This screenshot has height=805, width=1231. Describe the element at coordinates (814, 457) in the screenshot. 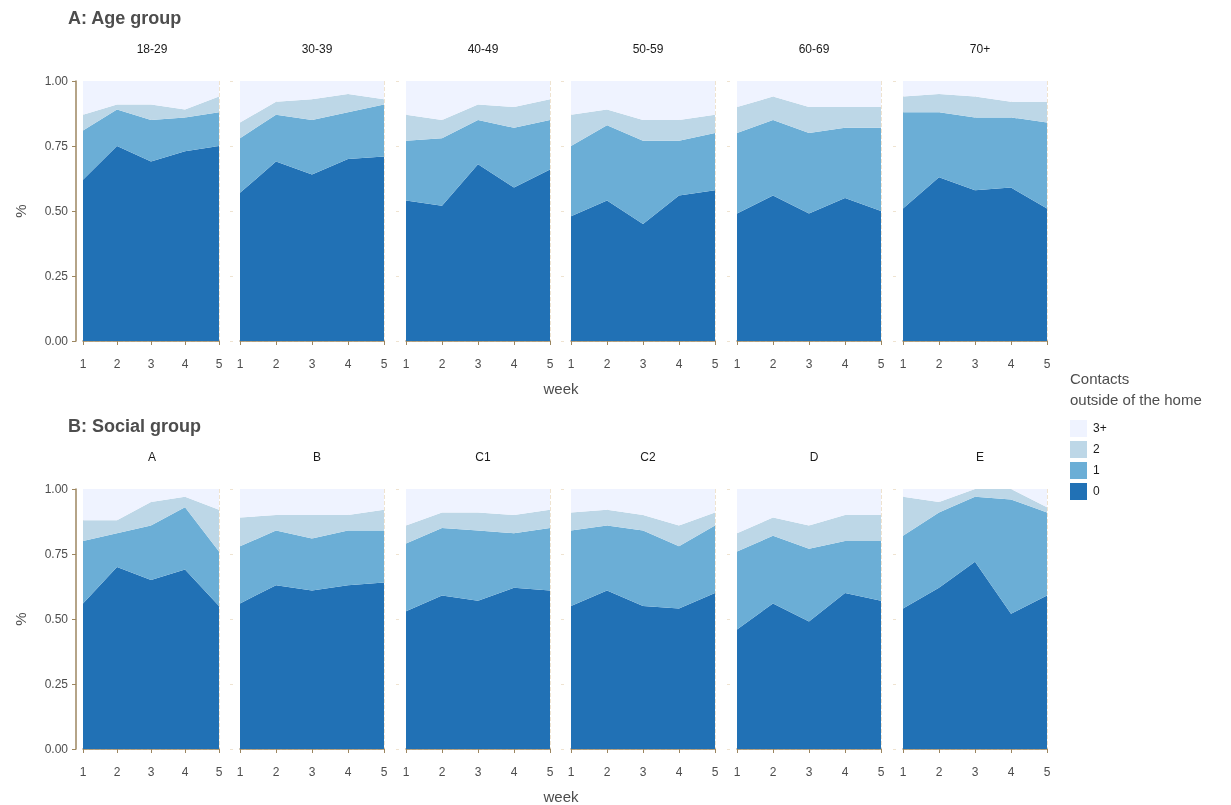

I see `chart-title: D` at that location.